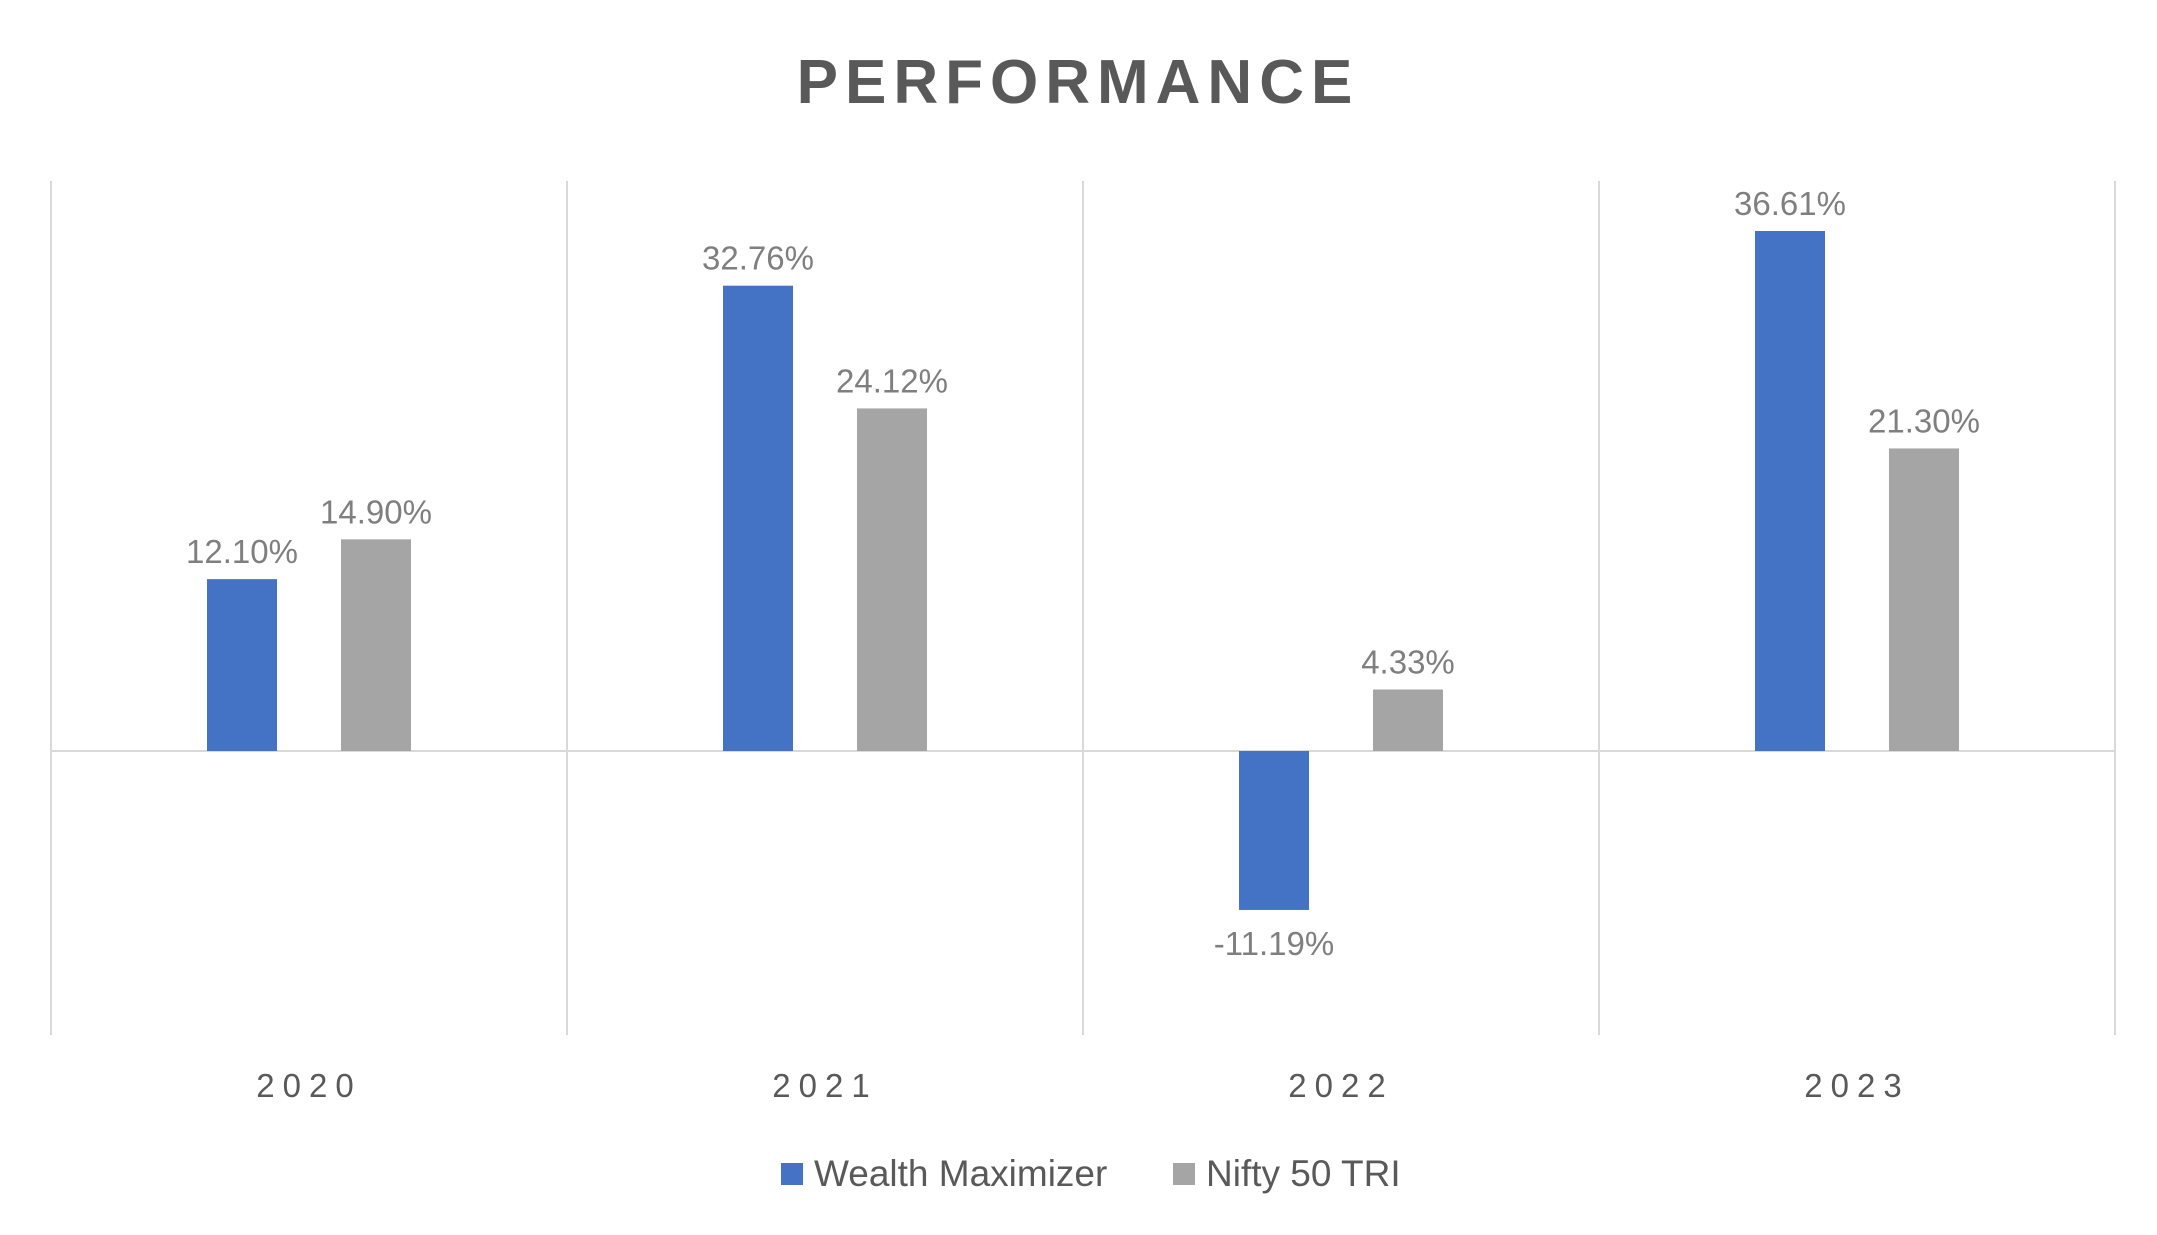  What do you see at coordinates (1303, 1173) in the screenshot?
I see `legend-label: Nifty 50 TRI` at bounding box center [1303, 1173].